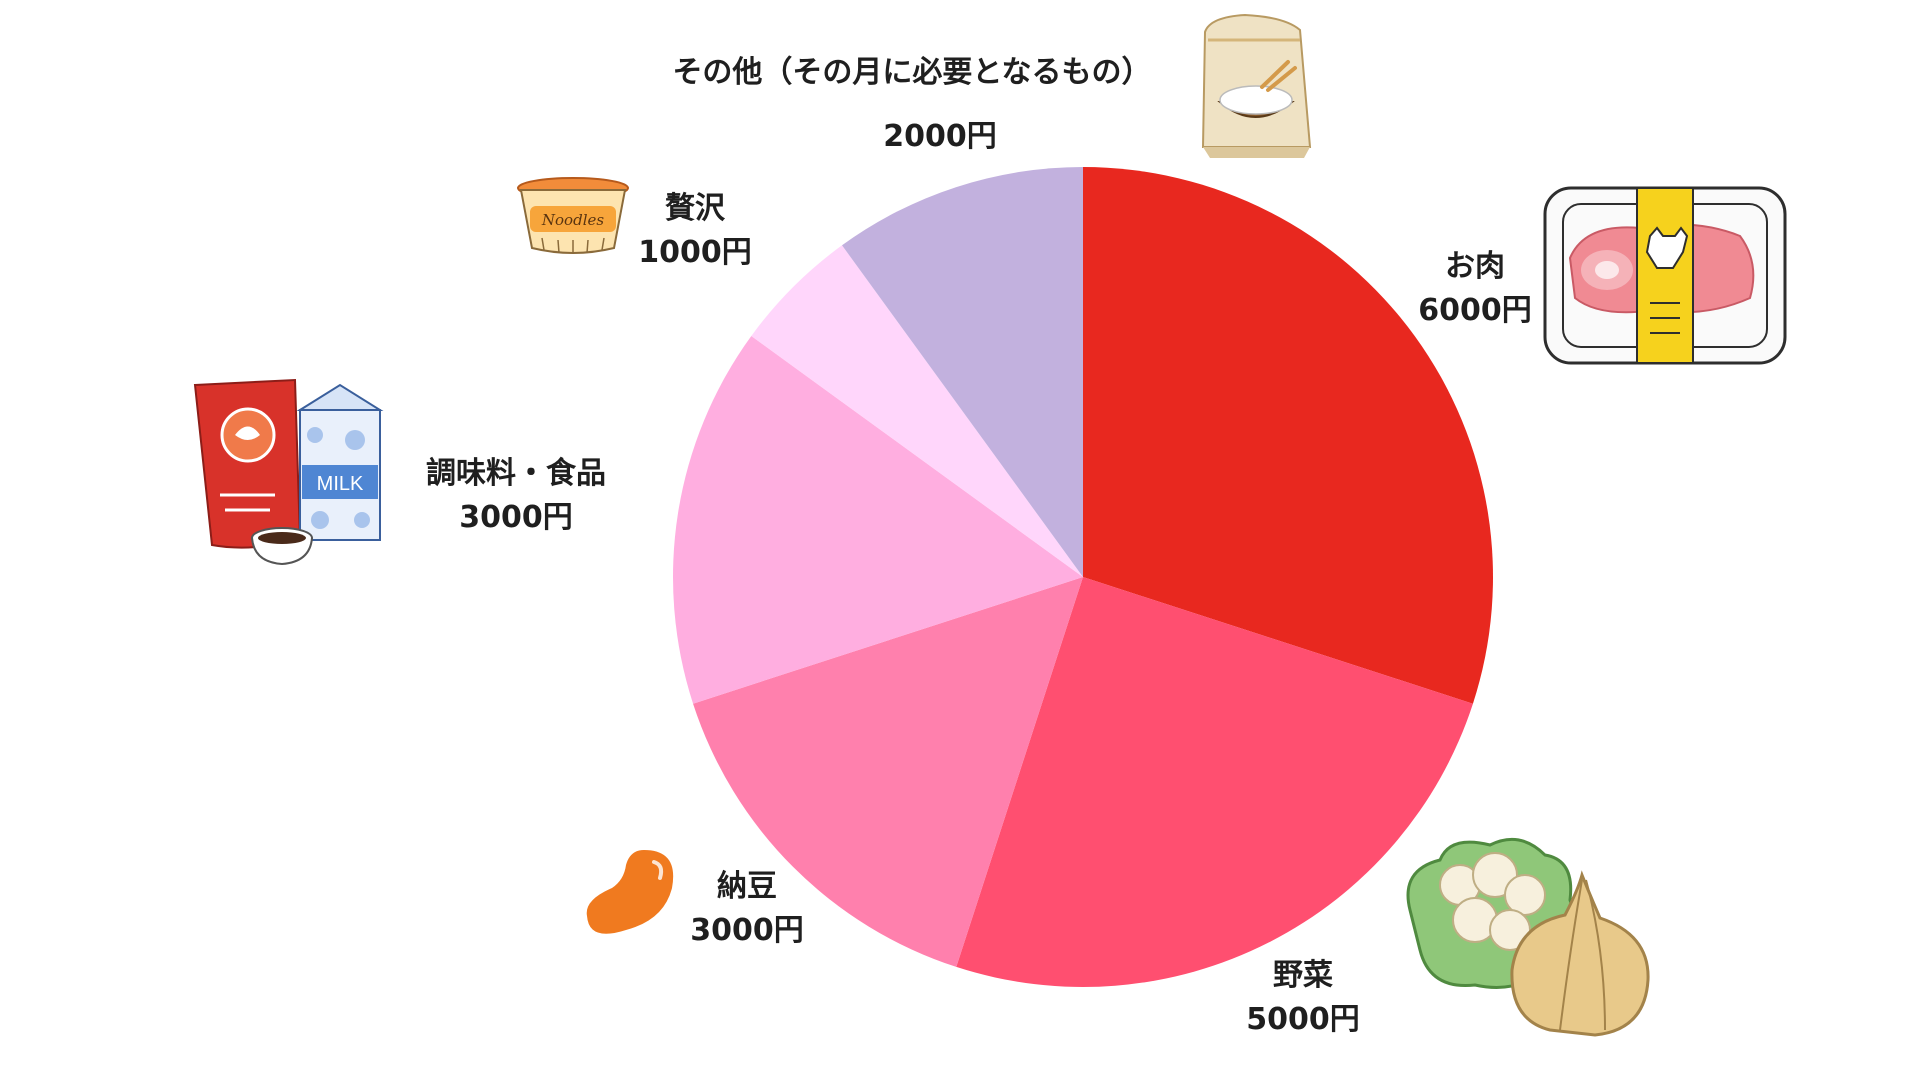  Describe the element at coordinates (1256, 85) in the screenshot. I see `rice-bag-icon` at that location.